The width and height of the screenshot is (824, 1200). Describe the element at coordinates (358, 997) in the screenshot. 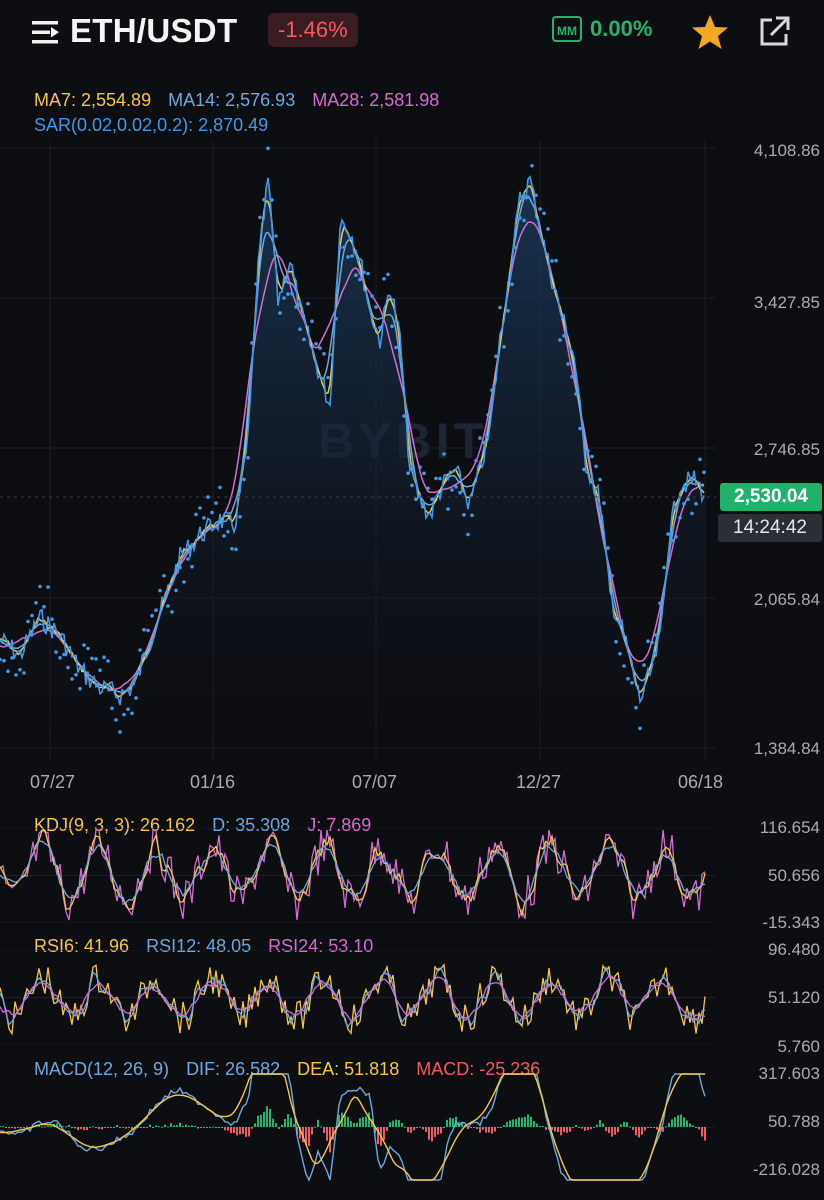

I see `rsi-indicator-chart` at that location.